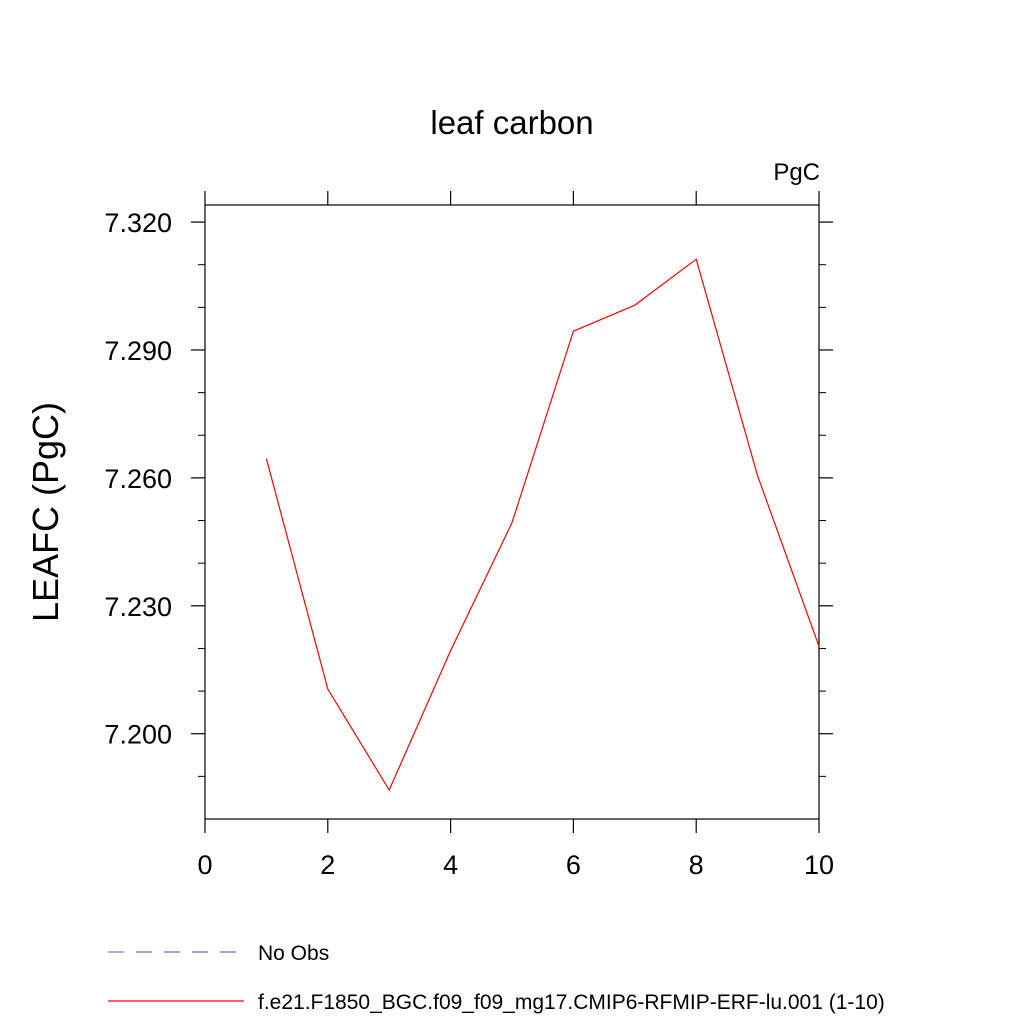 The height and width of the screenshot is (1024, 1024). I want to click on x-tick-label: 4, so click(450, 865).